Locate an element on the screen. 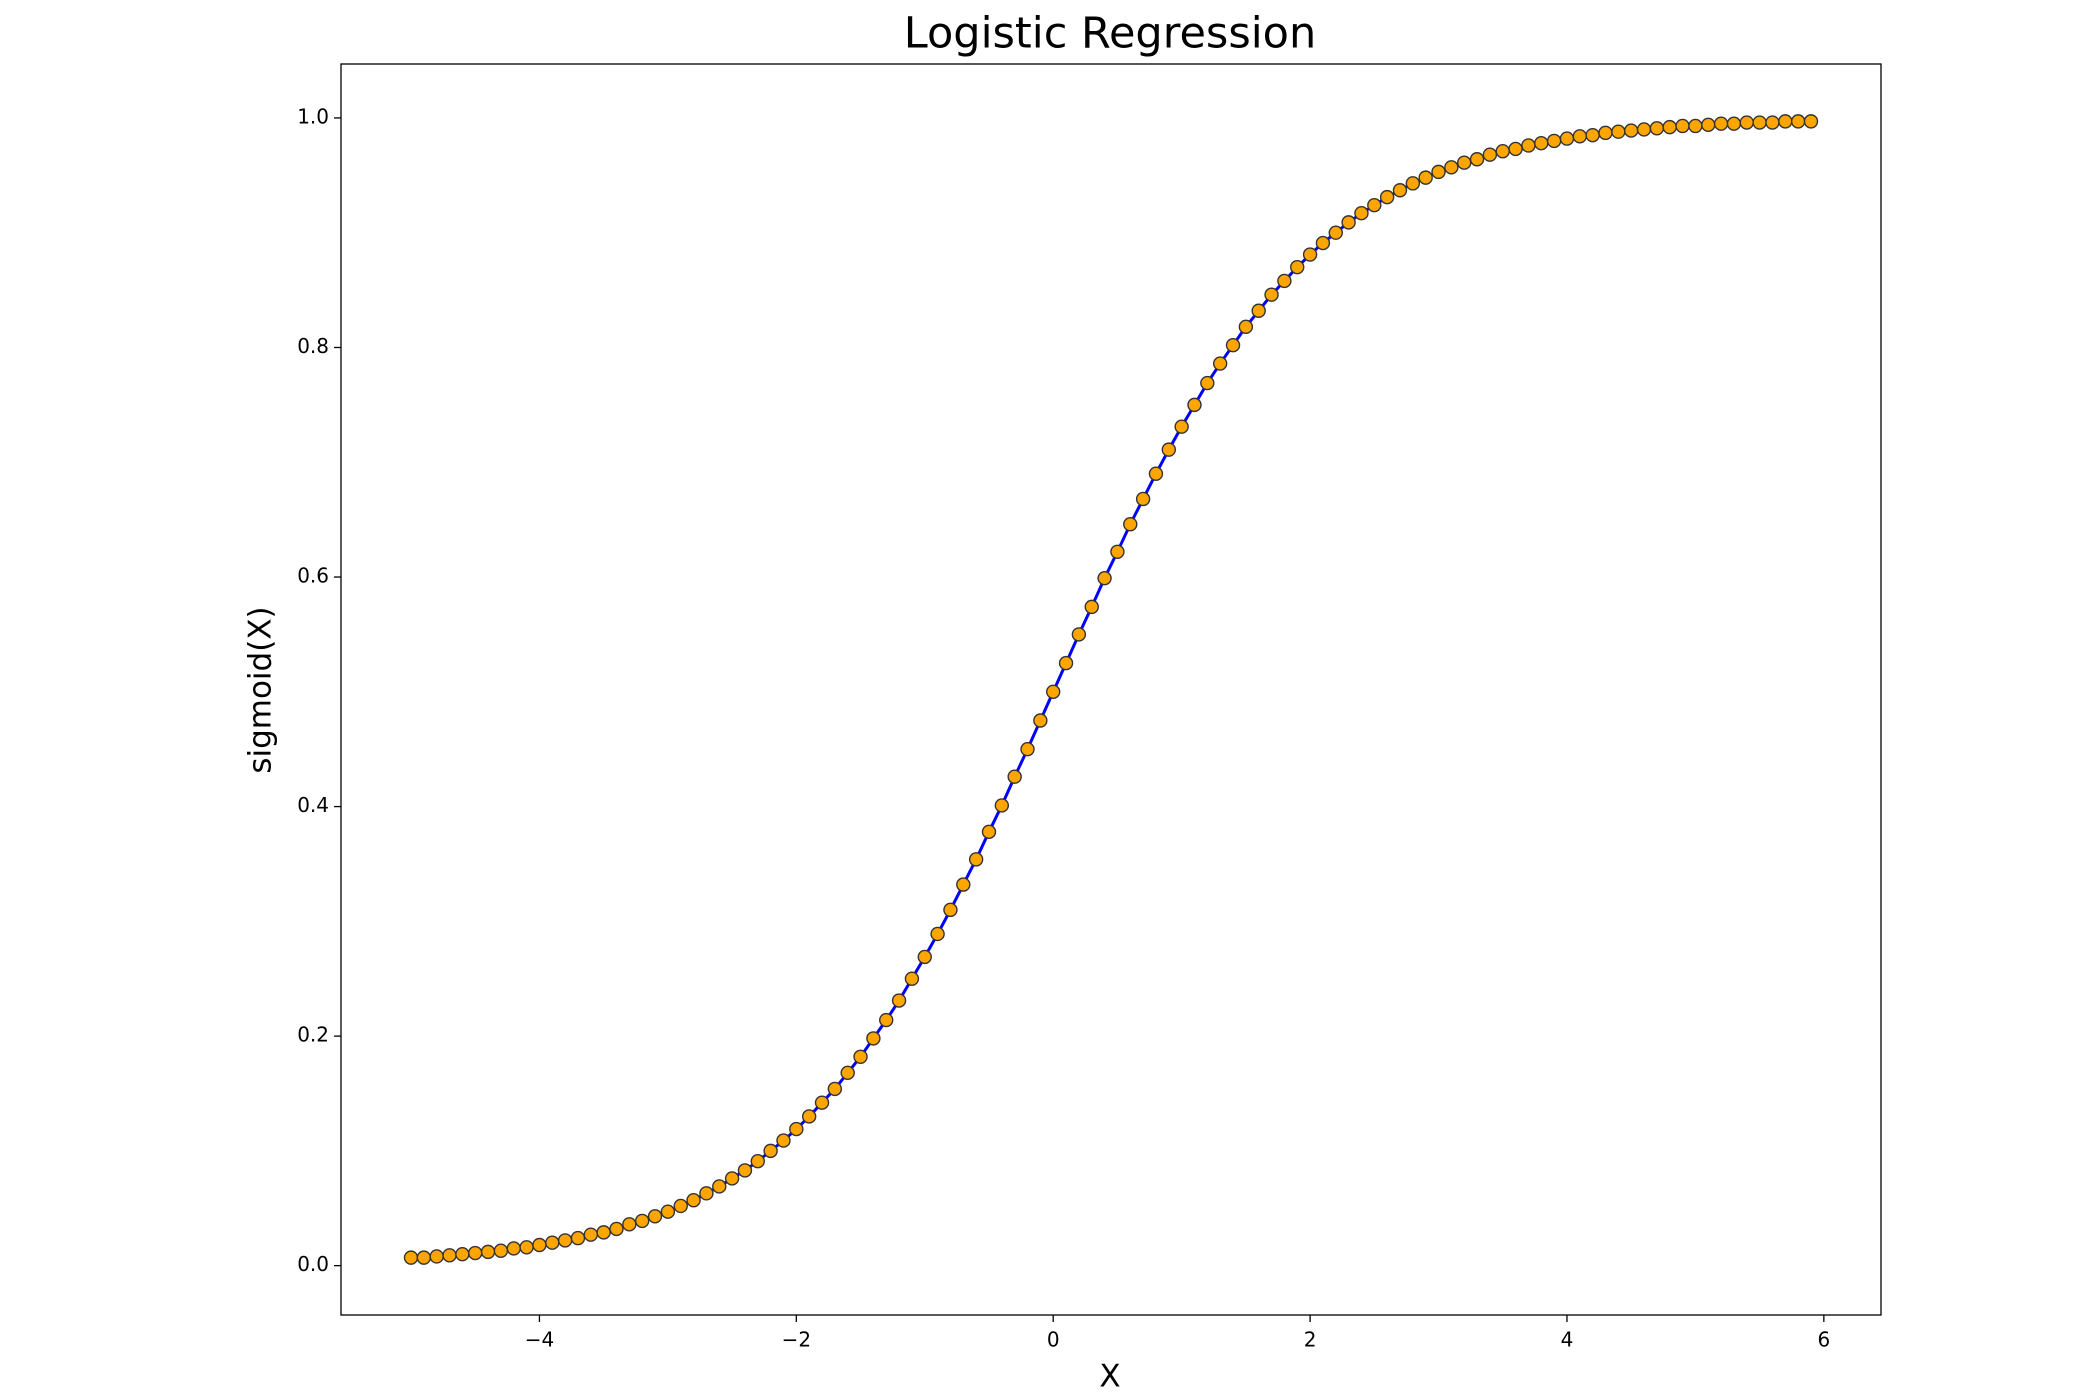 The width and height of the screenshot is (2100, 1400). x-tick-label: −4 is located at coordinates (539, 1340).